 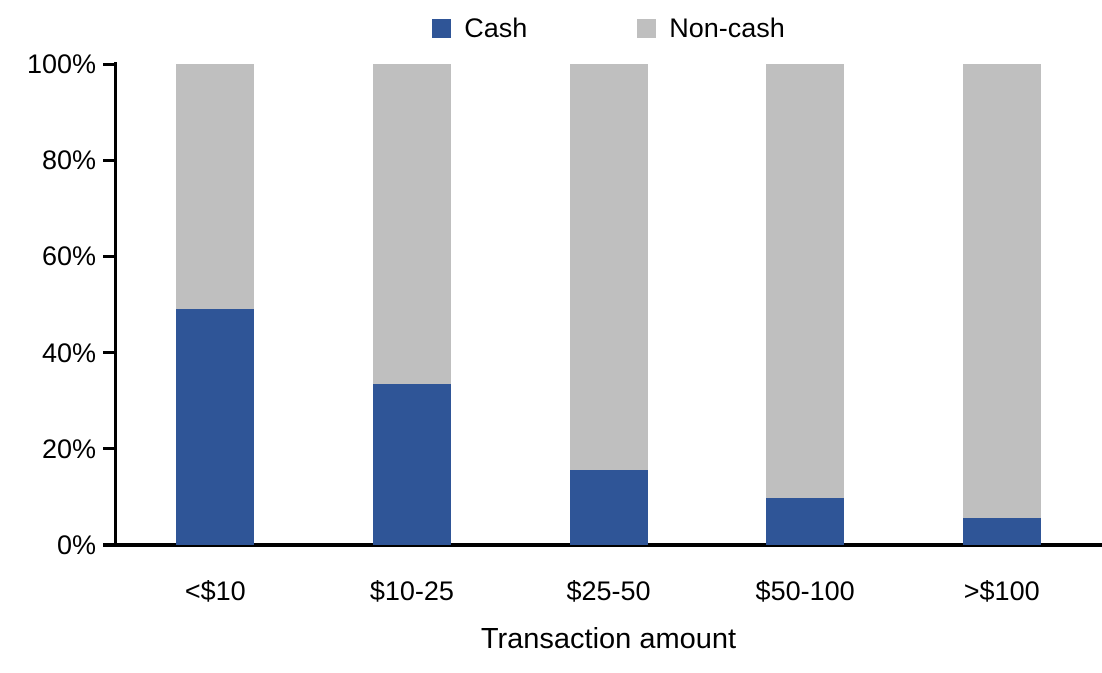 What do you see at coordinates (608, 28) in the screenshot?
I see `chart-legend: Cash Non-cash` at bounding box center [608, 28].